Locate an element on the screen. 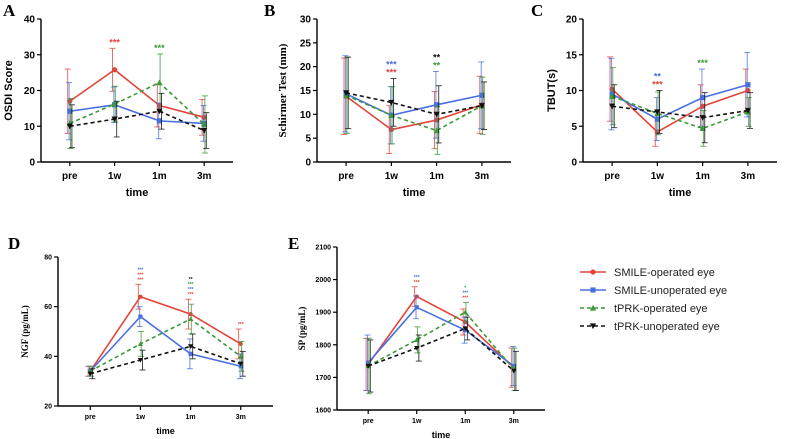 The image size is (792, 439). y-axis-title: TBUT(s) is located at coordinates (552, 90).